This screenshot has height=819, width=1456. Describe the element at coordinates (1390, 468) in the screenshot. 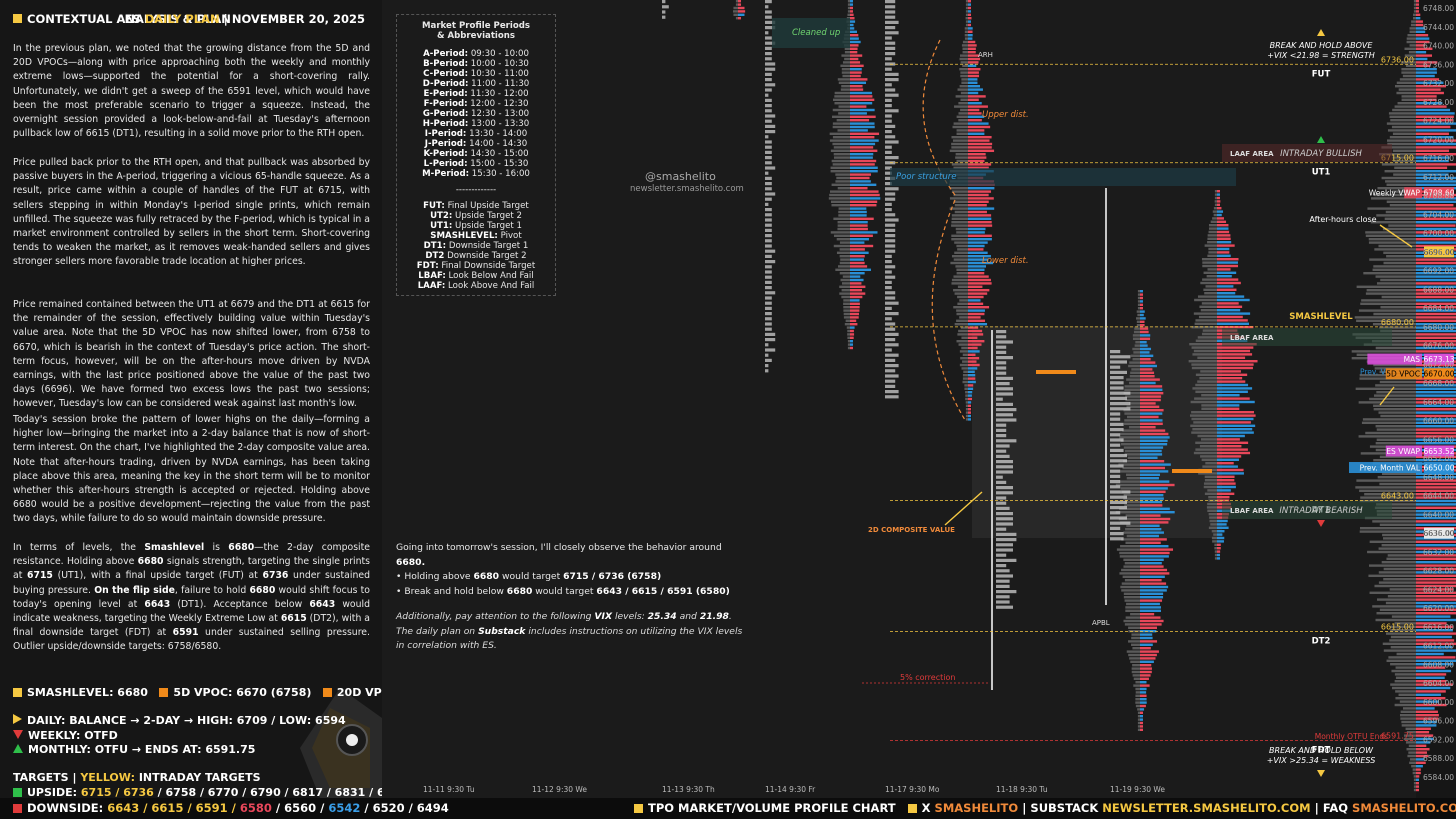

I see `side-tag-5: Prev. Month VAL` at that location.